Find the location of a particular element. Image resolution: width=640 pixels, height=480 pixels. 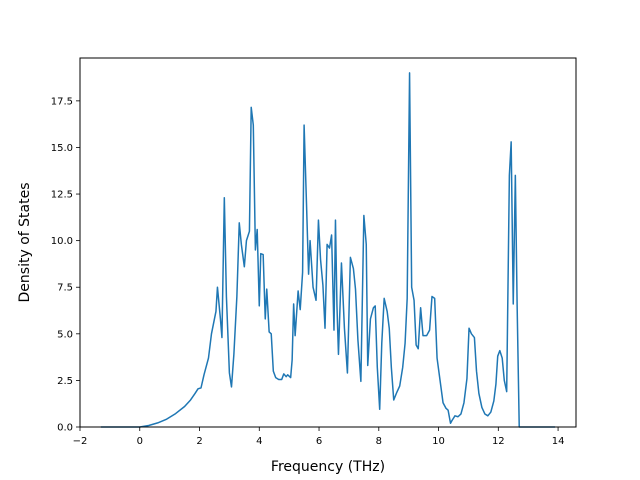

x-axis-label: Frequency (THz) is located at coordinates (328, 467).